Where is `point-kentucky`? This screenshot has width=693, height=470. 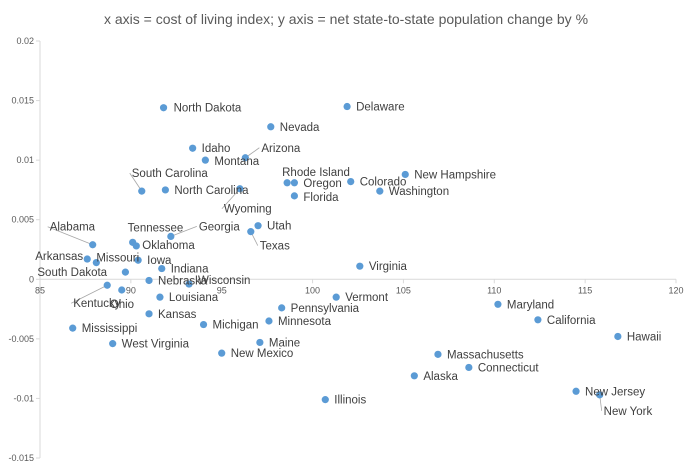
point-kentucky is located at coordinates (107, 285).